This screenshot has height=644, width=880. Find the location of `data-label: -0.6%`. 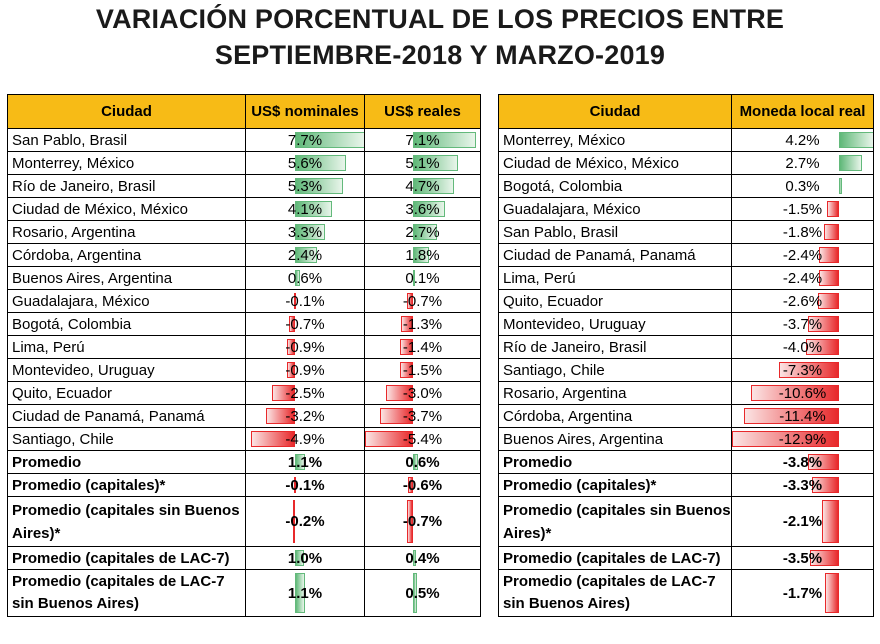

data-label: -0.6% is located at coordinates (422, 485).